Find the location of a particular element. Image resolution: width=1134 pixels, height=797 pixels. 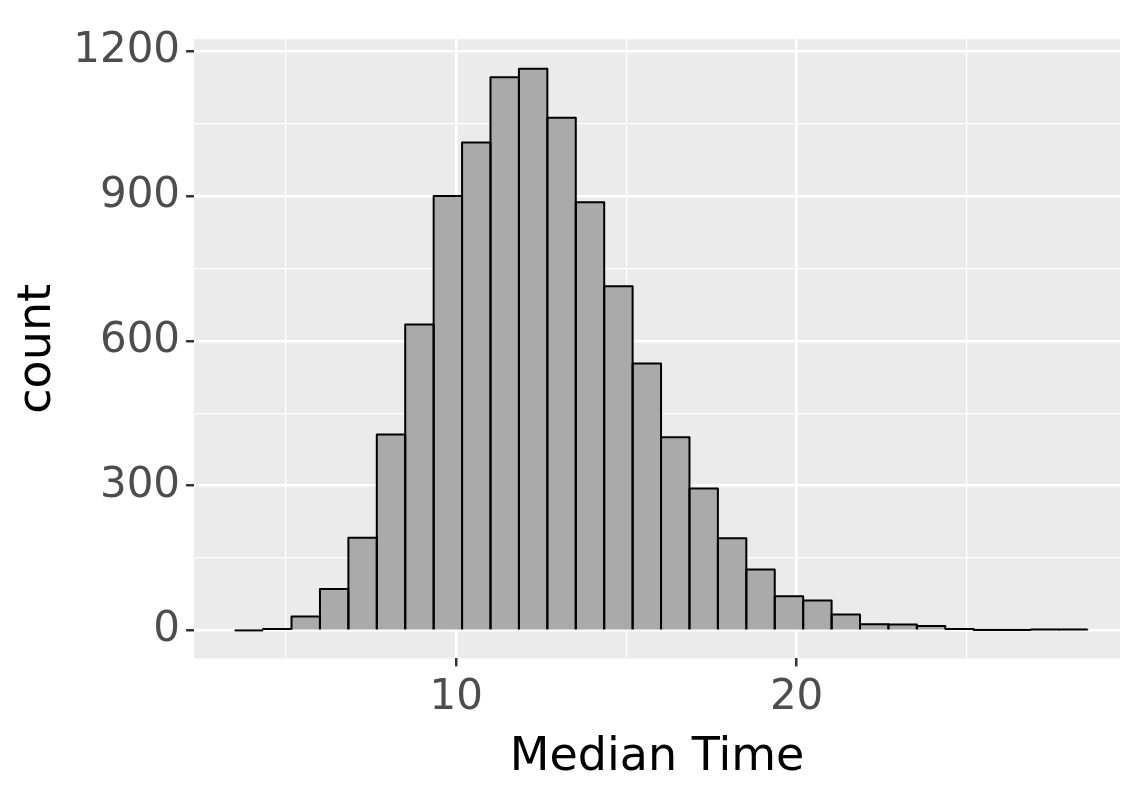

y-tick-label: 300 is located at coordinates (140, 482).